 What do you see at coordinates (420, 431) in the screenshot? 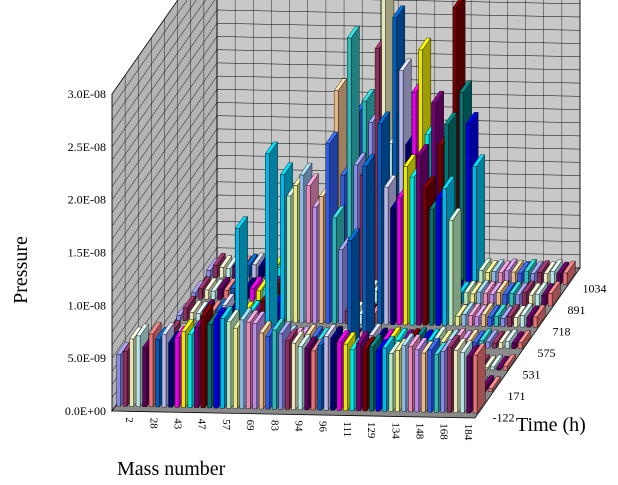
I see `x-tick-label: 148` at bounding box center [420, 431].